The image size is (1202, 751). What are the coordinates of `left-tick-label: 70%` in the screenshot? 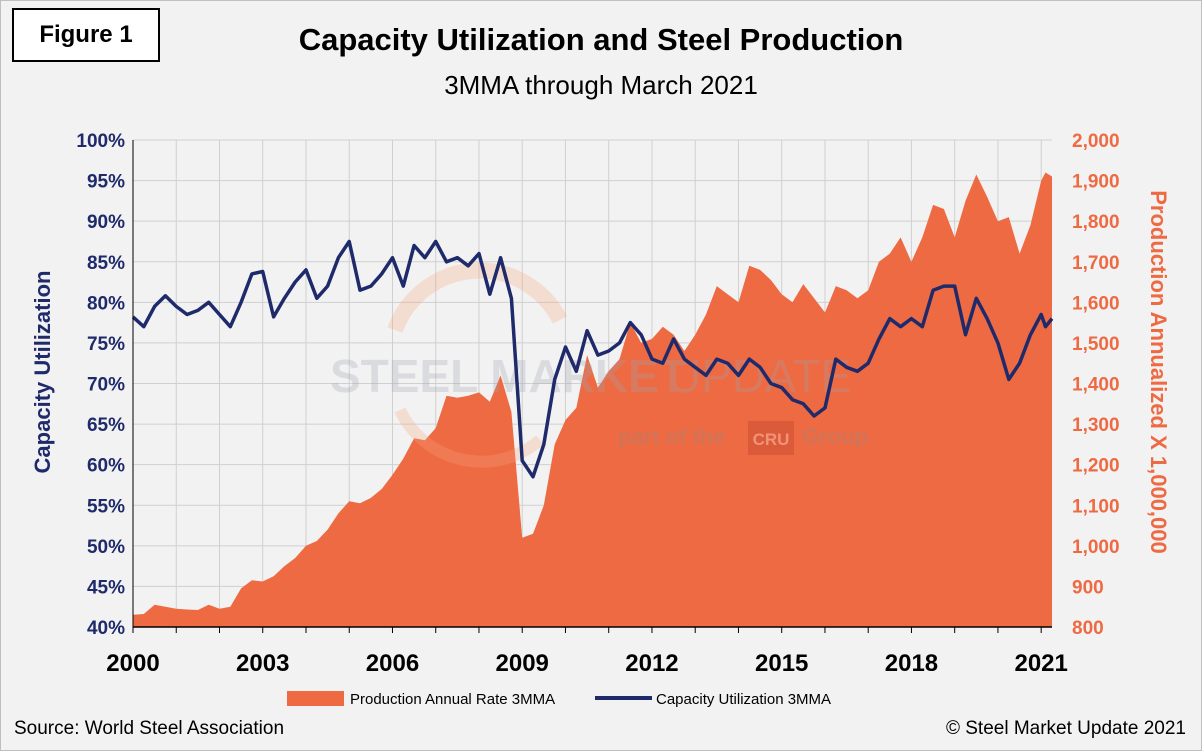 It's located at (106, 385).